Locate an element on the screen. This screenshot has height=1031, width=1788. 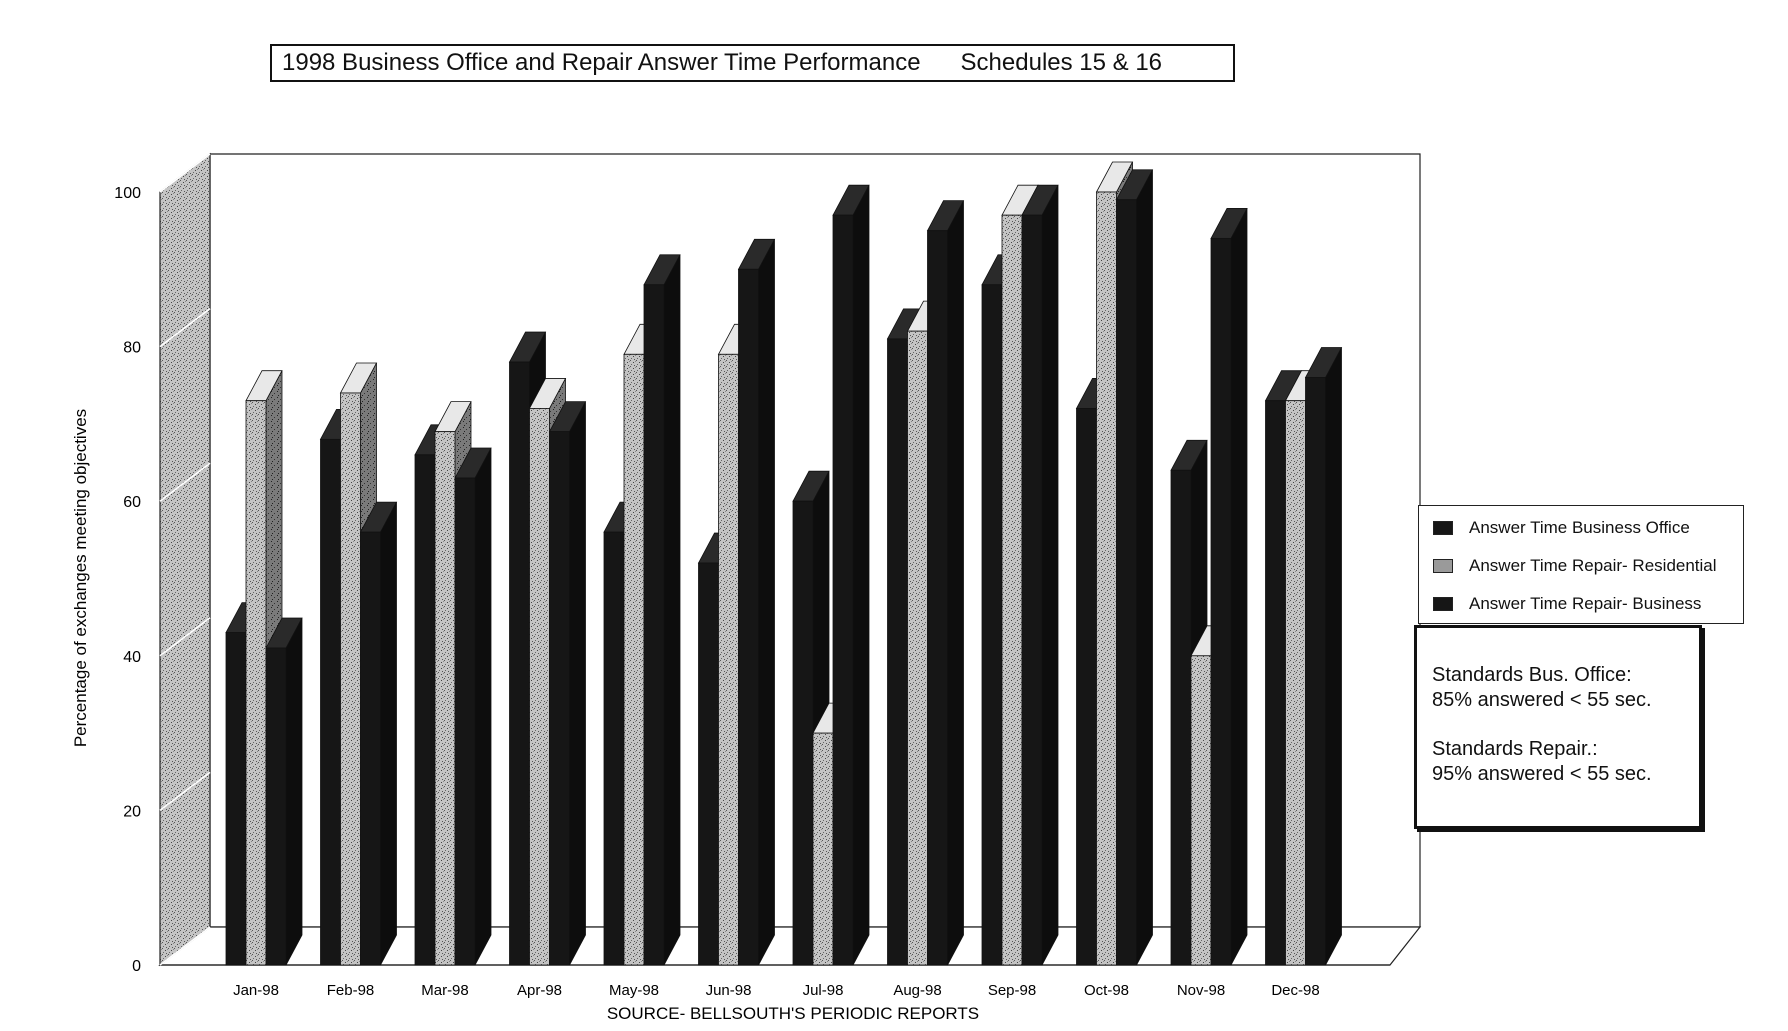
x-tick-label: May-98 is located at coordinates (634, 990).